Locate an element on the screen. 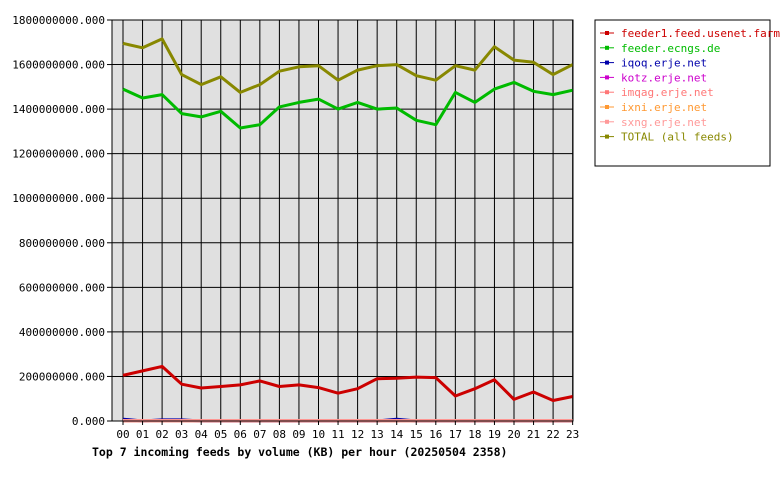  y-tick-label: 1600000000.000 is located at coordinates (58, 65).